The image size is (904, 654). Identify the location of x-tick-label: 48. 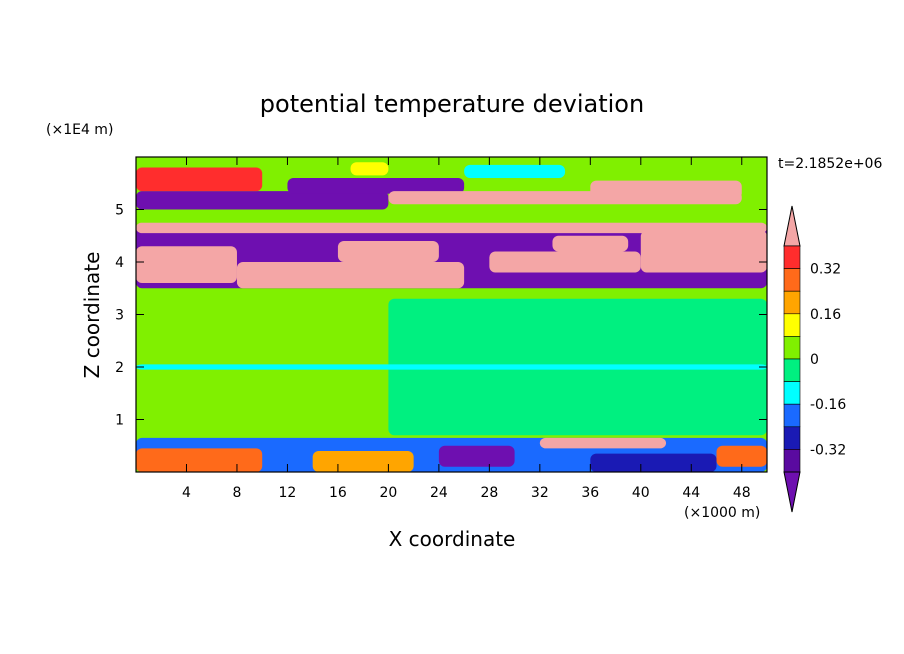
(742, 493).